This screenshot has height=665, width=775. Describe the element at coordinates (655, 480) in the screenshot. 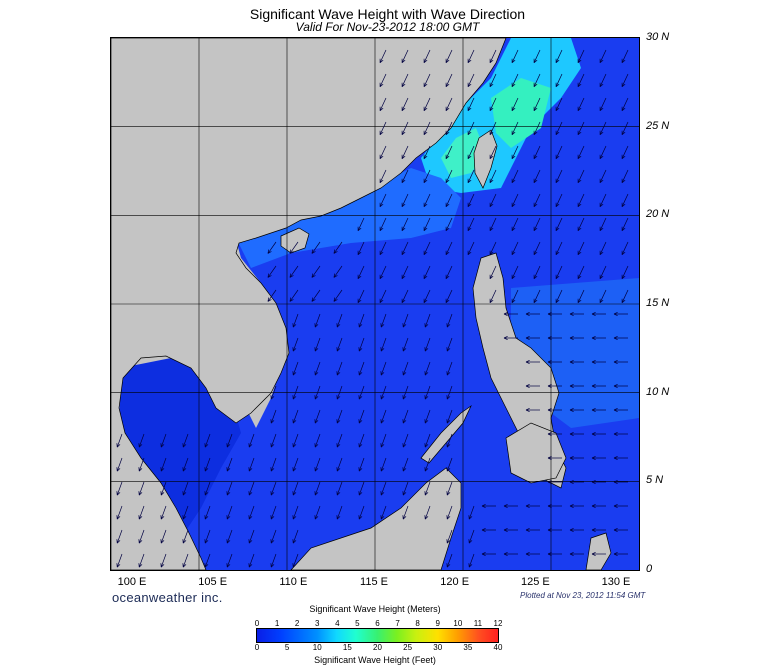

I see `latitude-label: 5 N` at that location.